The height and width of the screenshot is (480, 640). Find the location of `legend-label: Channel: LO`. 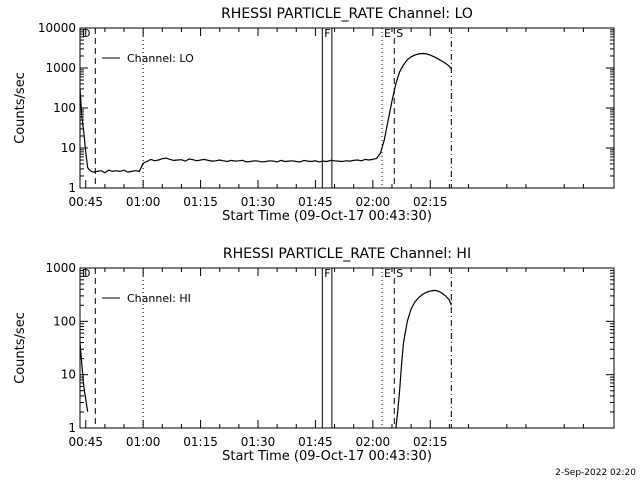

legend-label: Channel: LO is located at coordinates (160, 58).